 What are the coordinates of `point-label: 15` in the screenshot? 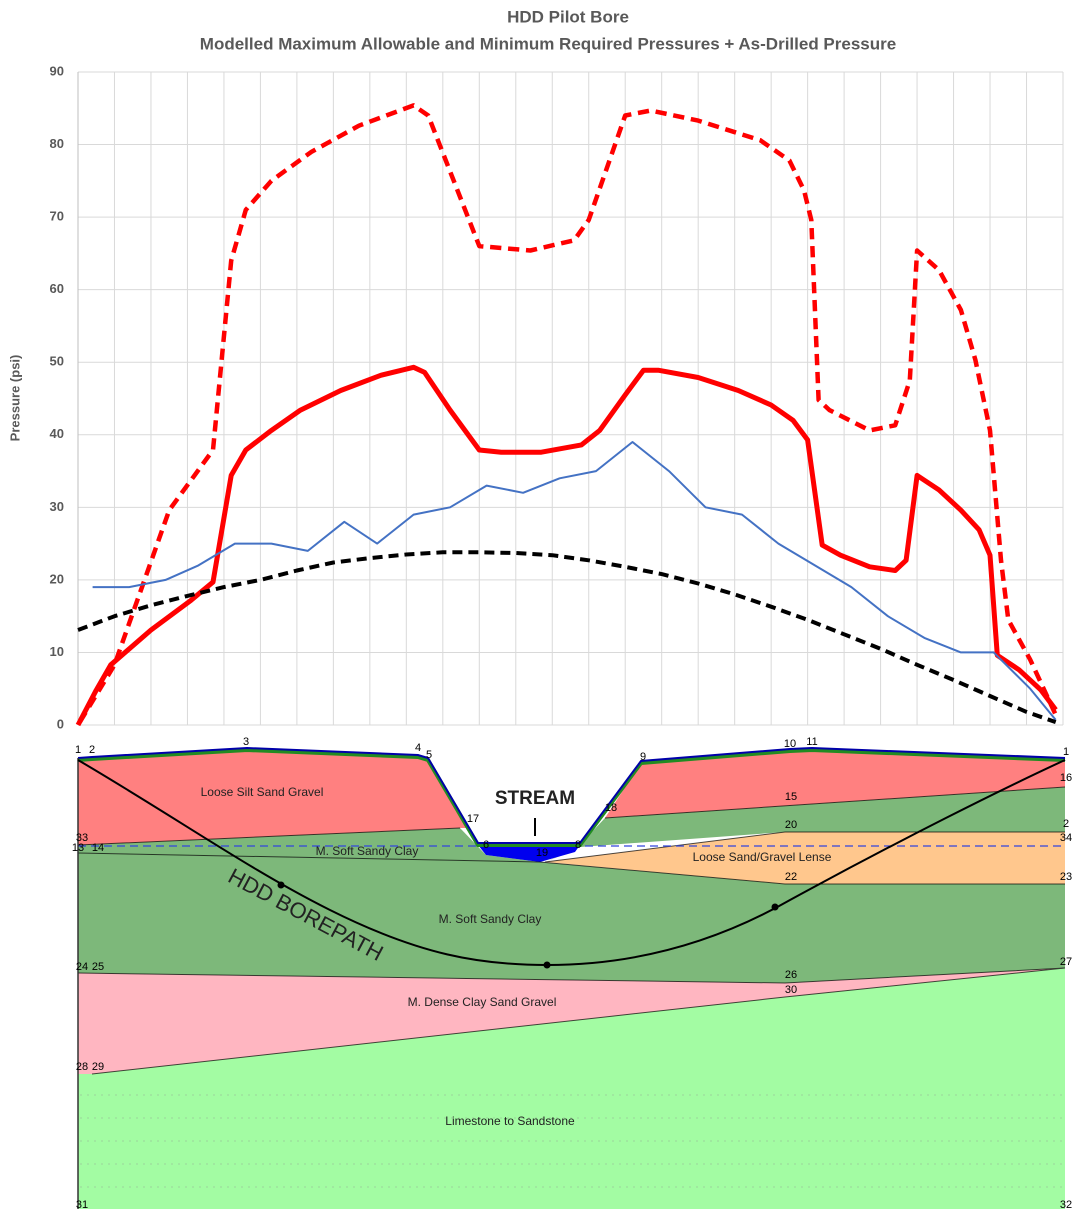 It's located at (791, 797).